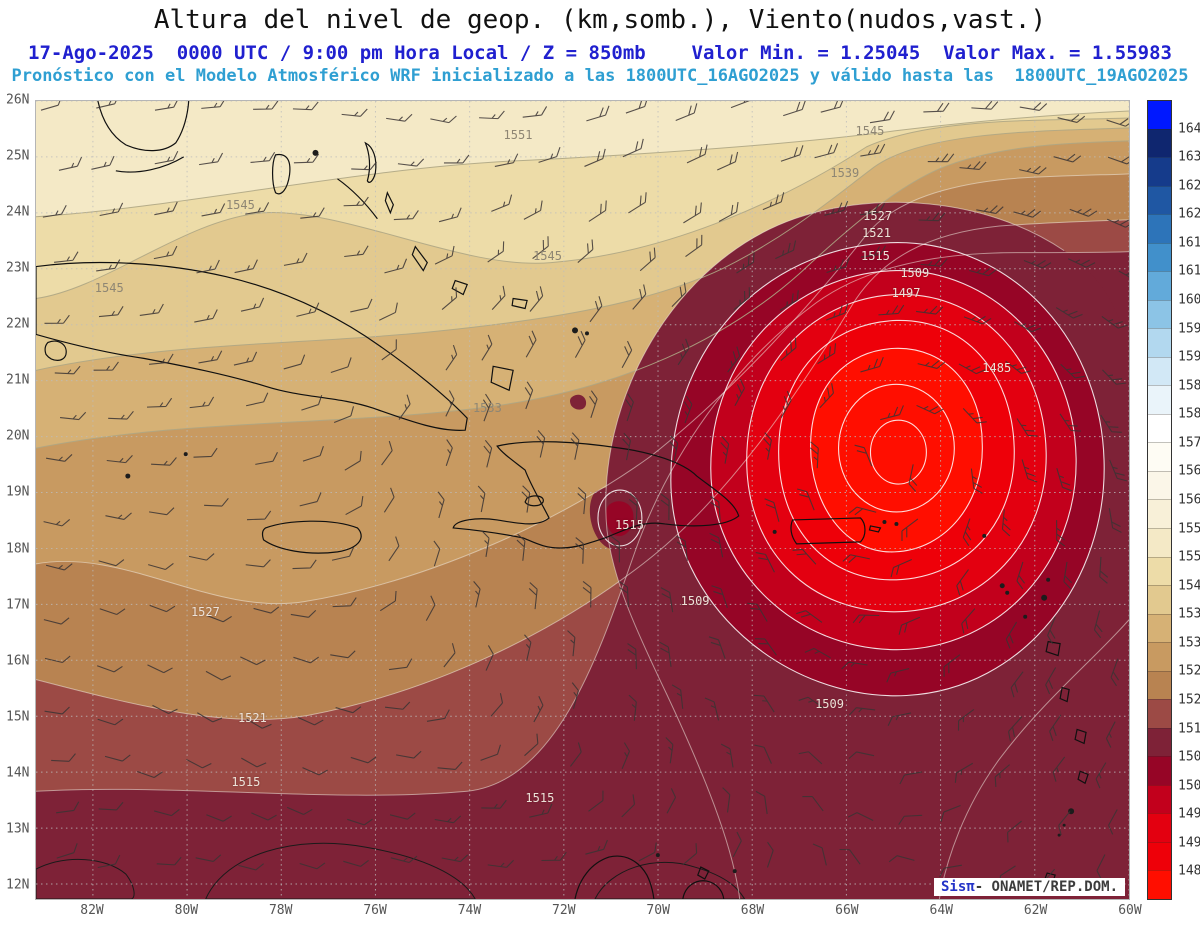  What do you see at coordinates (1189, 671) in the screenshot?
I see `colorbar-level-label: 1527` at bounding box center [1189, 671].